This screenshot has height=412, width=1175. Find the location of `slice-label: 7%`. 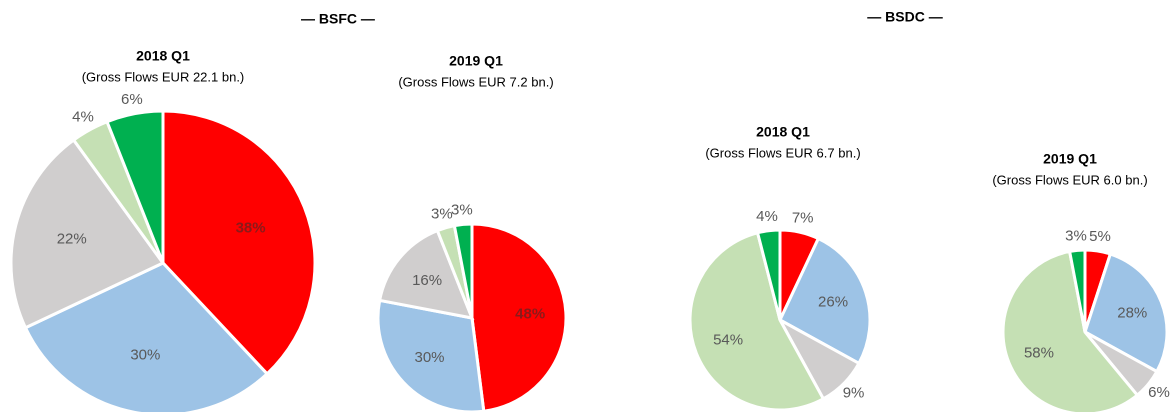

slice-label: 7% is located at coordinates (803, 217).